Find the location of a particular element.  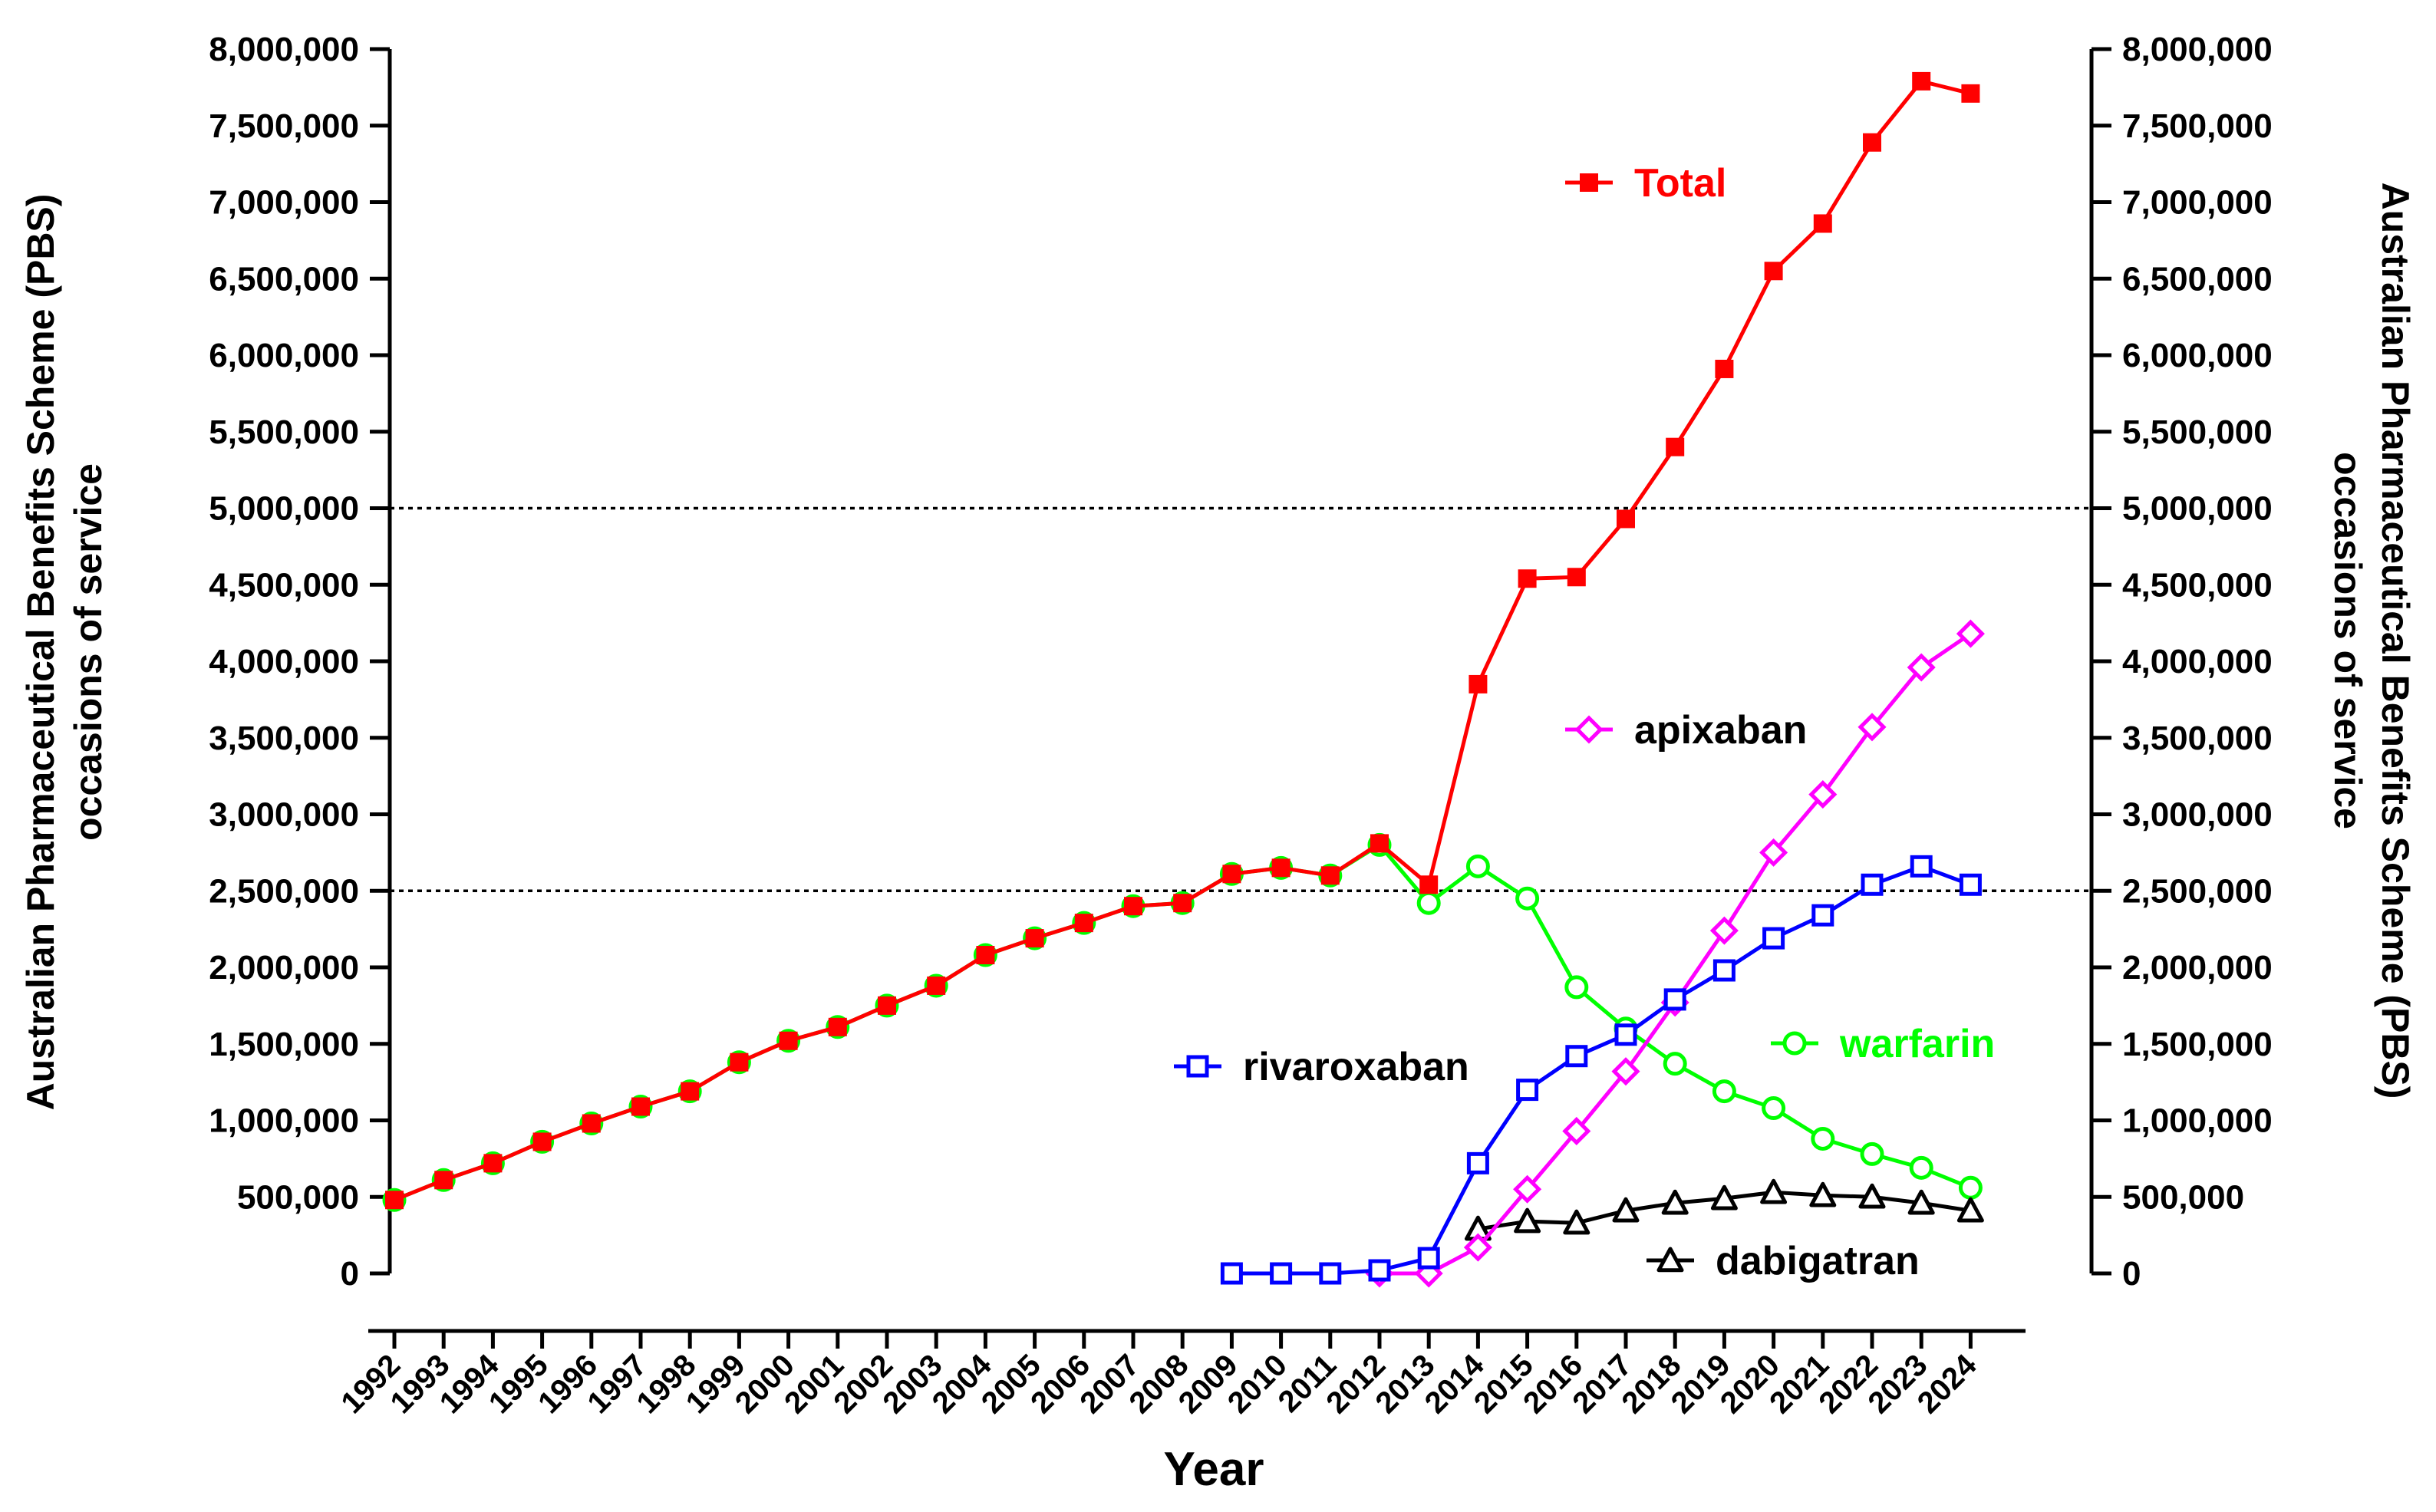

y-tick-label-left: 2,500,000 is located at coordinates (284, 891).